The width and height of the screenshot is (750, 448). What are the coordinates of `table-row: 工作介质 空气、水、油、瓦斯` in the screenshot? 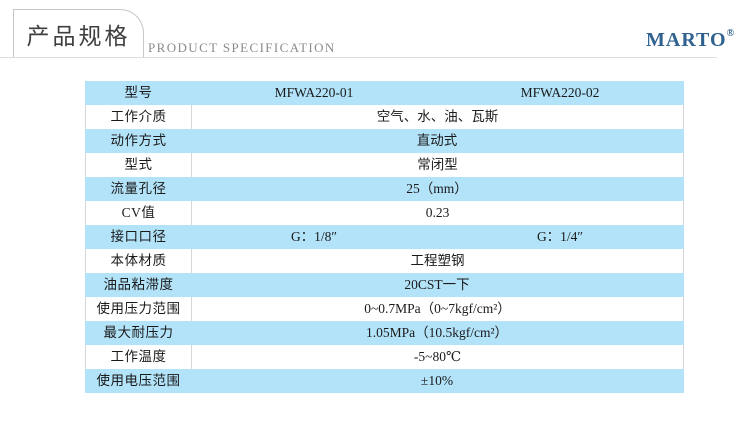 It's located at (384, 117).